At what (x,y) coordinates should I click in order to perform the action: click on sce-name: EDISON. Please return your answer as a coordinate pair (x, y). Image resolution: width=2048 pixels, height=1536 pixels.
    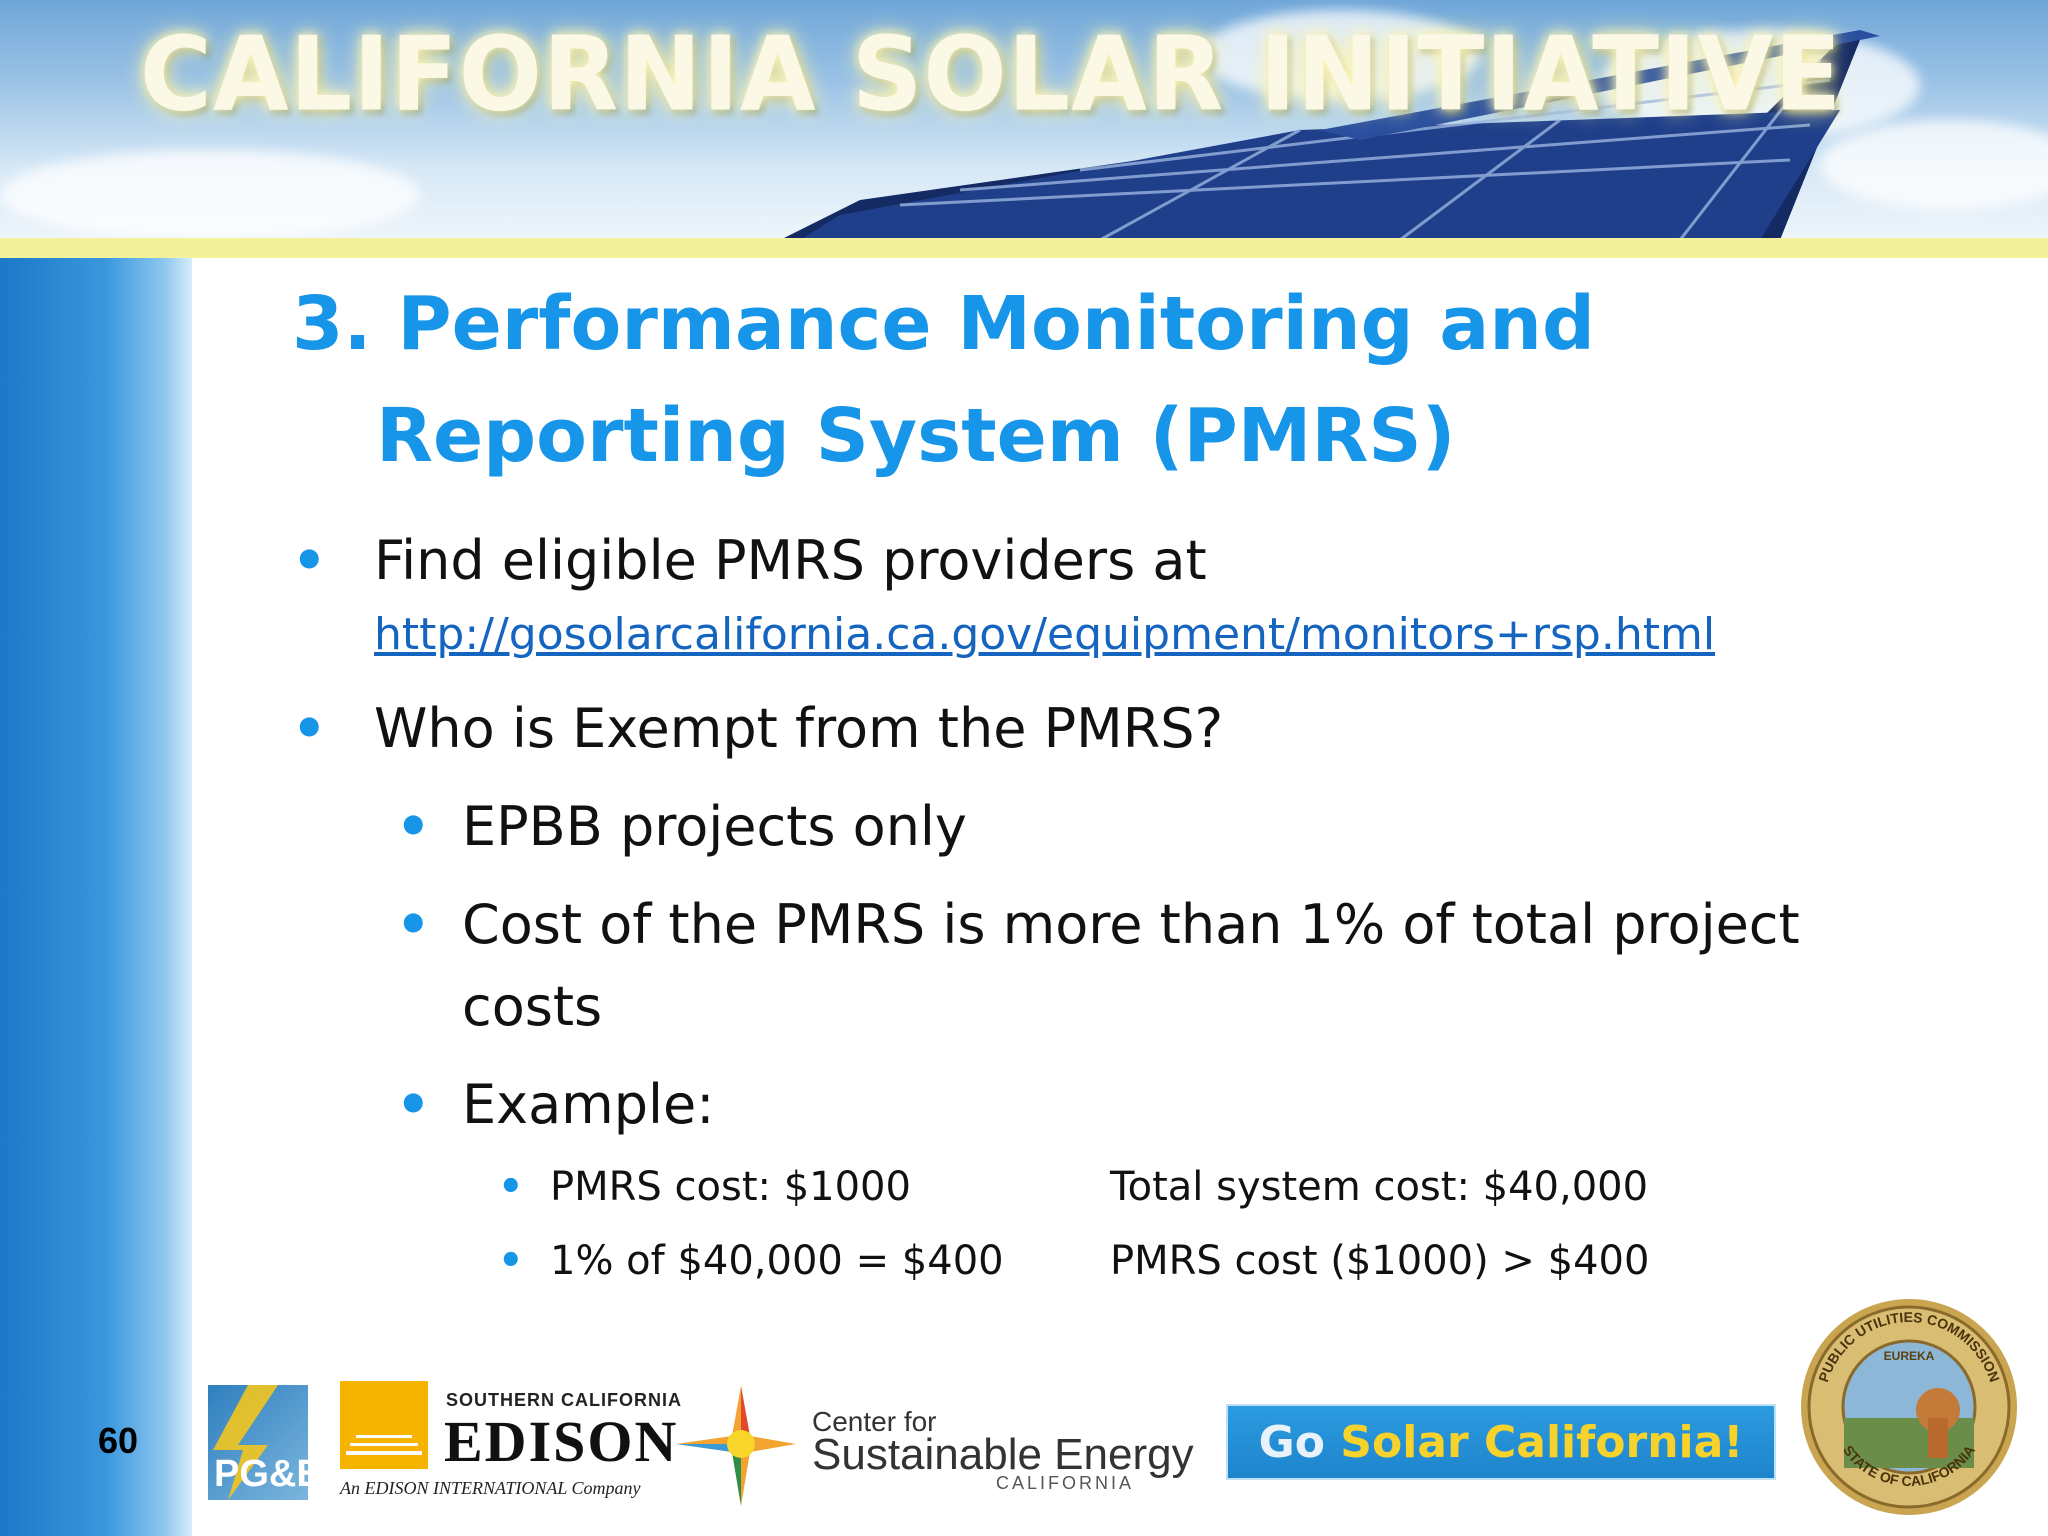
    Looking at the image, I should click on (561, 1441).